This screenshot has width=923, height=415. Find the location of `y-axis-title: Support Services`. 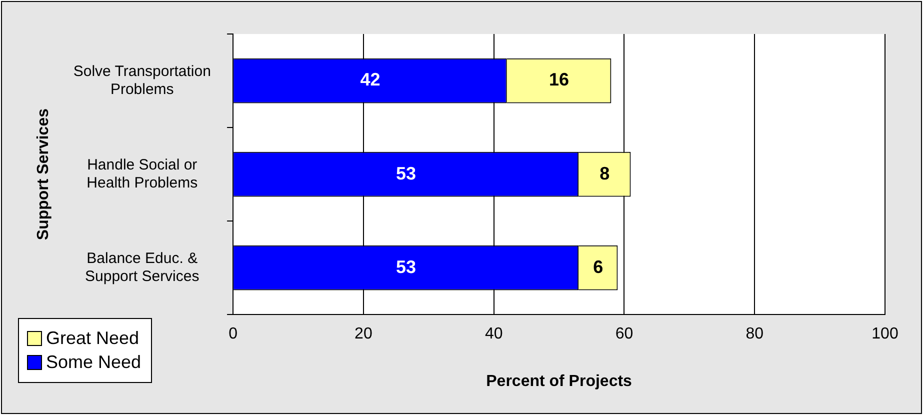

y-axis-title: Support Services is located at coordinates (43, 174).